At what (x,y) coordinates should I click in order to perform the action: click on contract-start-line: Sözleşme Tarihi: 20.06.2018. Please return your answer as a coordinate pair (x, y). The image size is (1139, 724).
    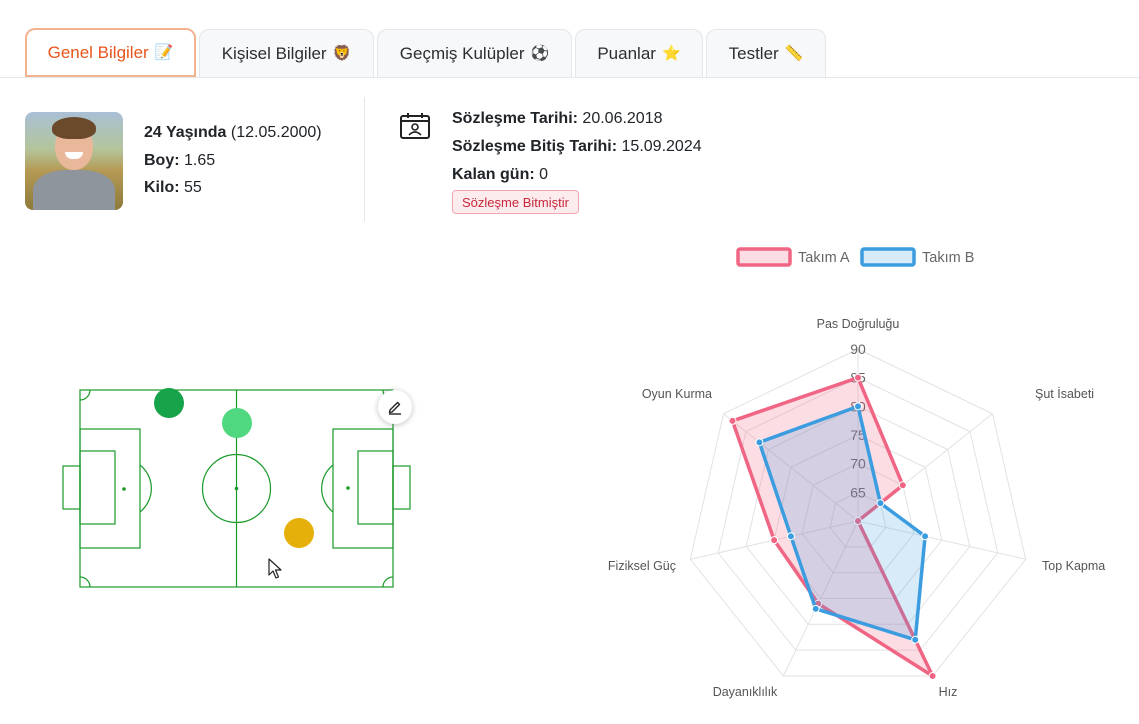
    Looking at the image, I should click on (557, 119).